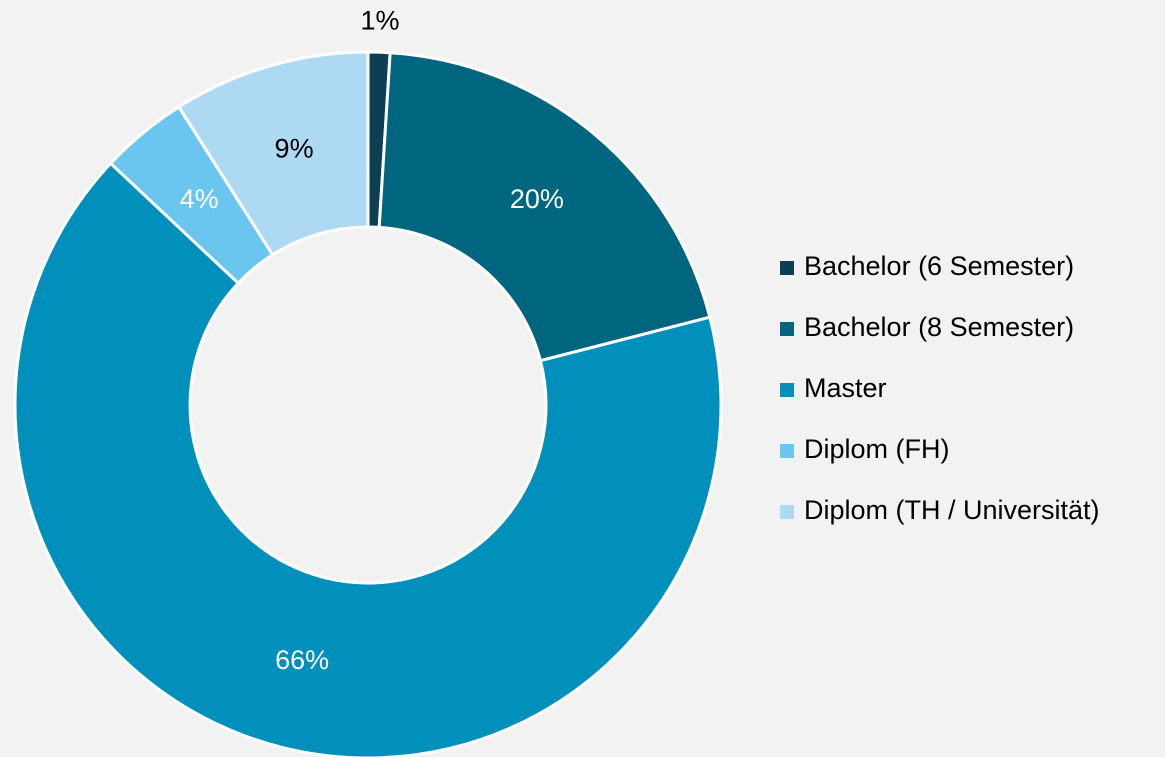 This screenshot has height=757, width=1165. I want to click on legend-label: Bachelor (6 Semester), so click(939, 266).